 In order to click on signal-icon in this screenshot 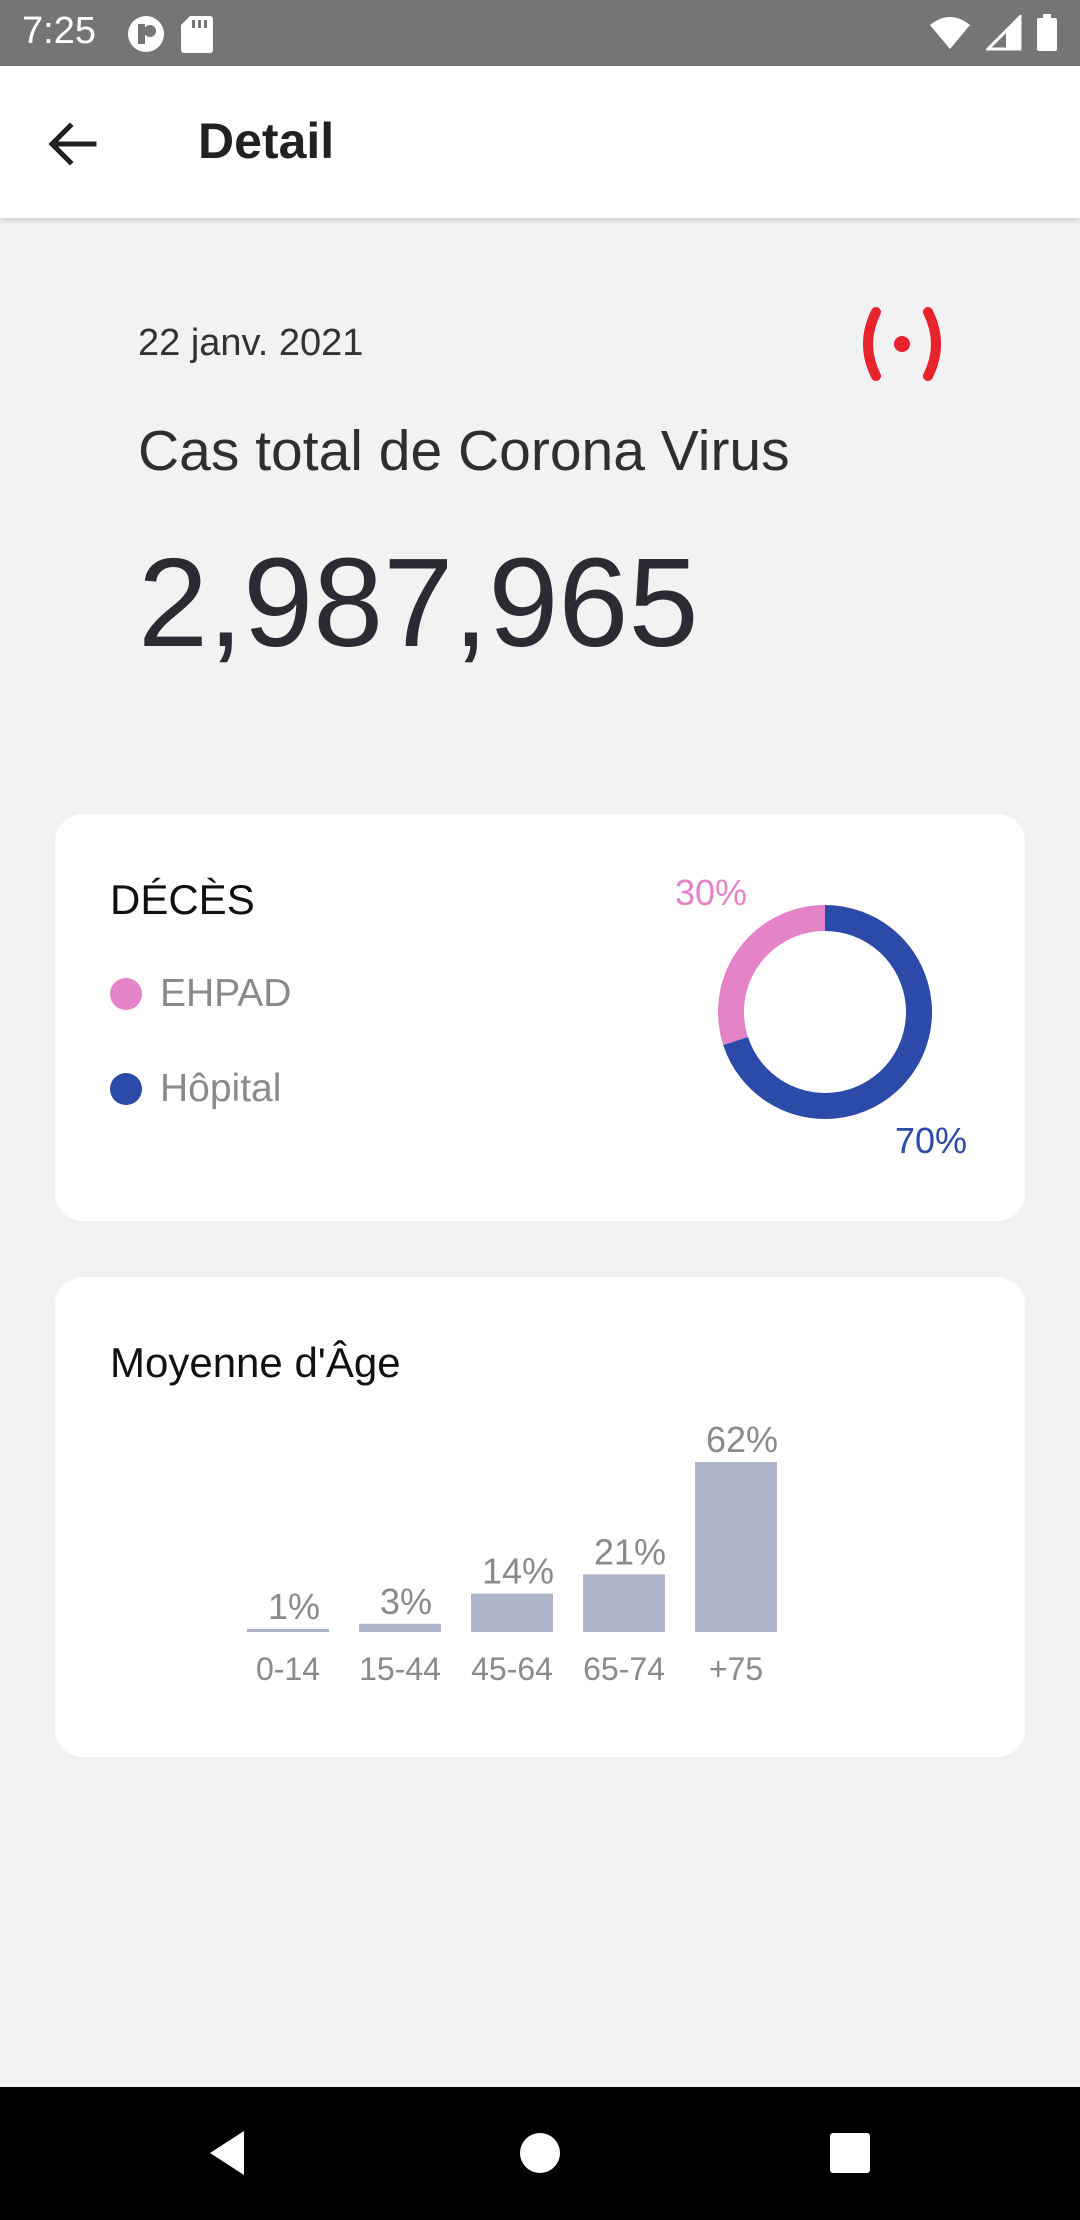, I will do `click(1004, 33)`.